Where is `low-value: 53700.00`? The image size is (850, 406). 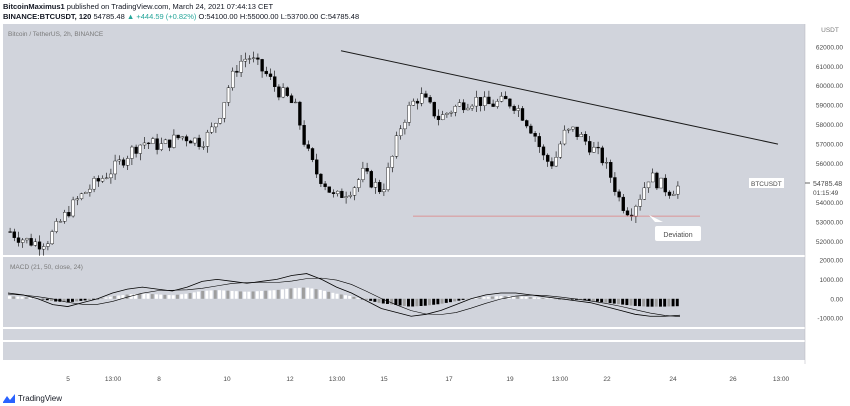
low-value: 53700.00 is located at coordinates (302, 16).